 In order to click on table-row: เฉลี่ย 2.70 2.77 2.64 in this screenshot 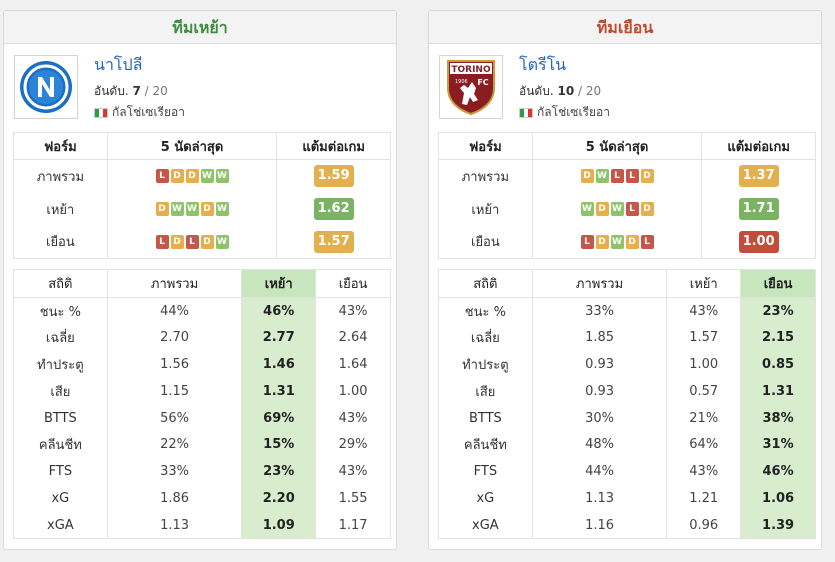, I will do `click(202, 338)`.